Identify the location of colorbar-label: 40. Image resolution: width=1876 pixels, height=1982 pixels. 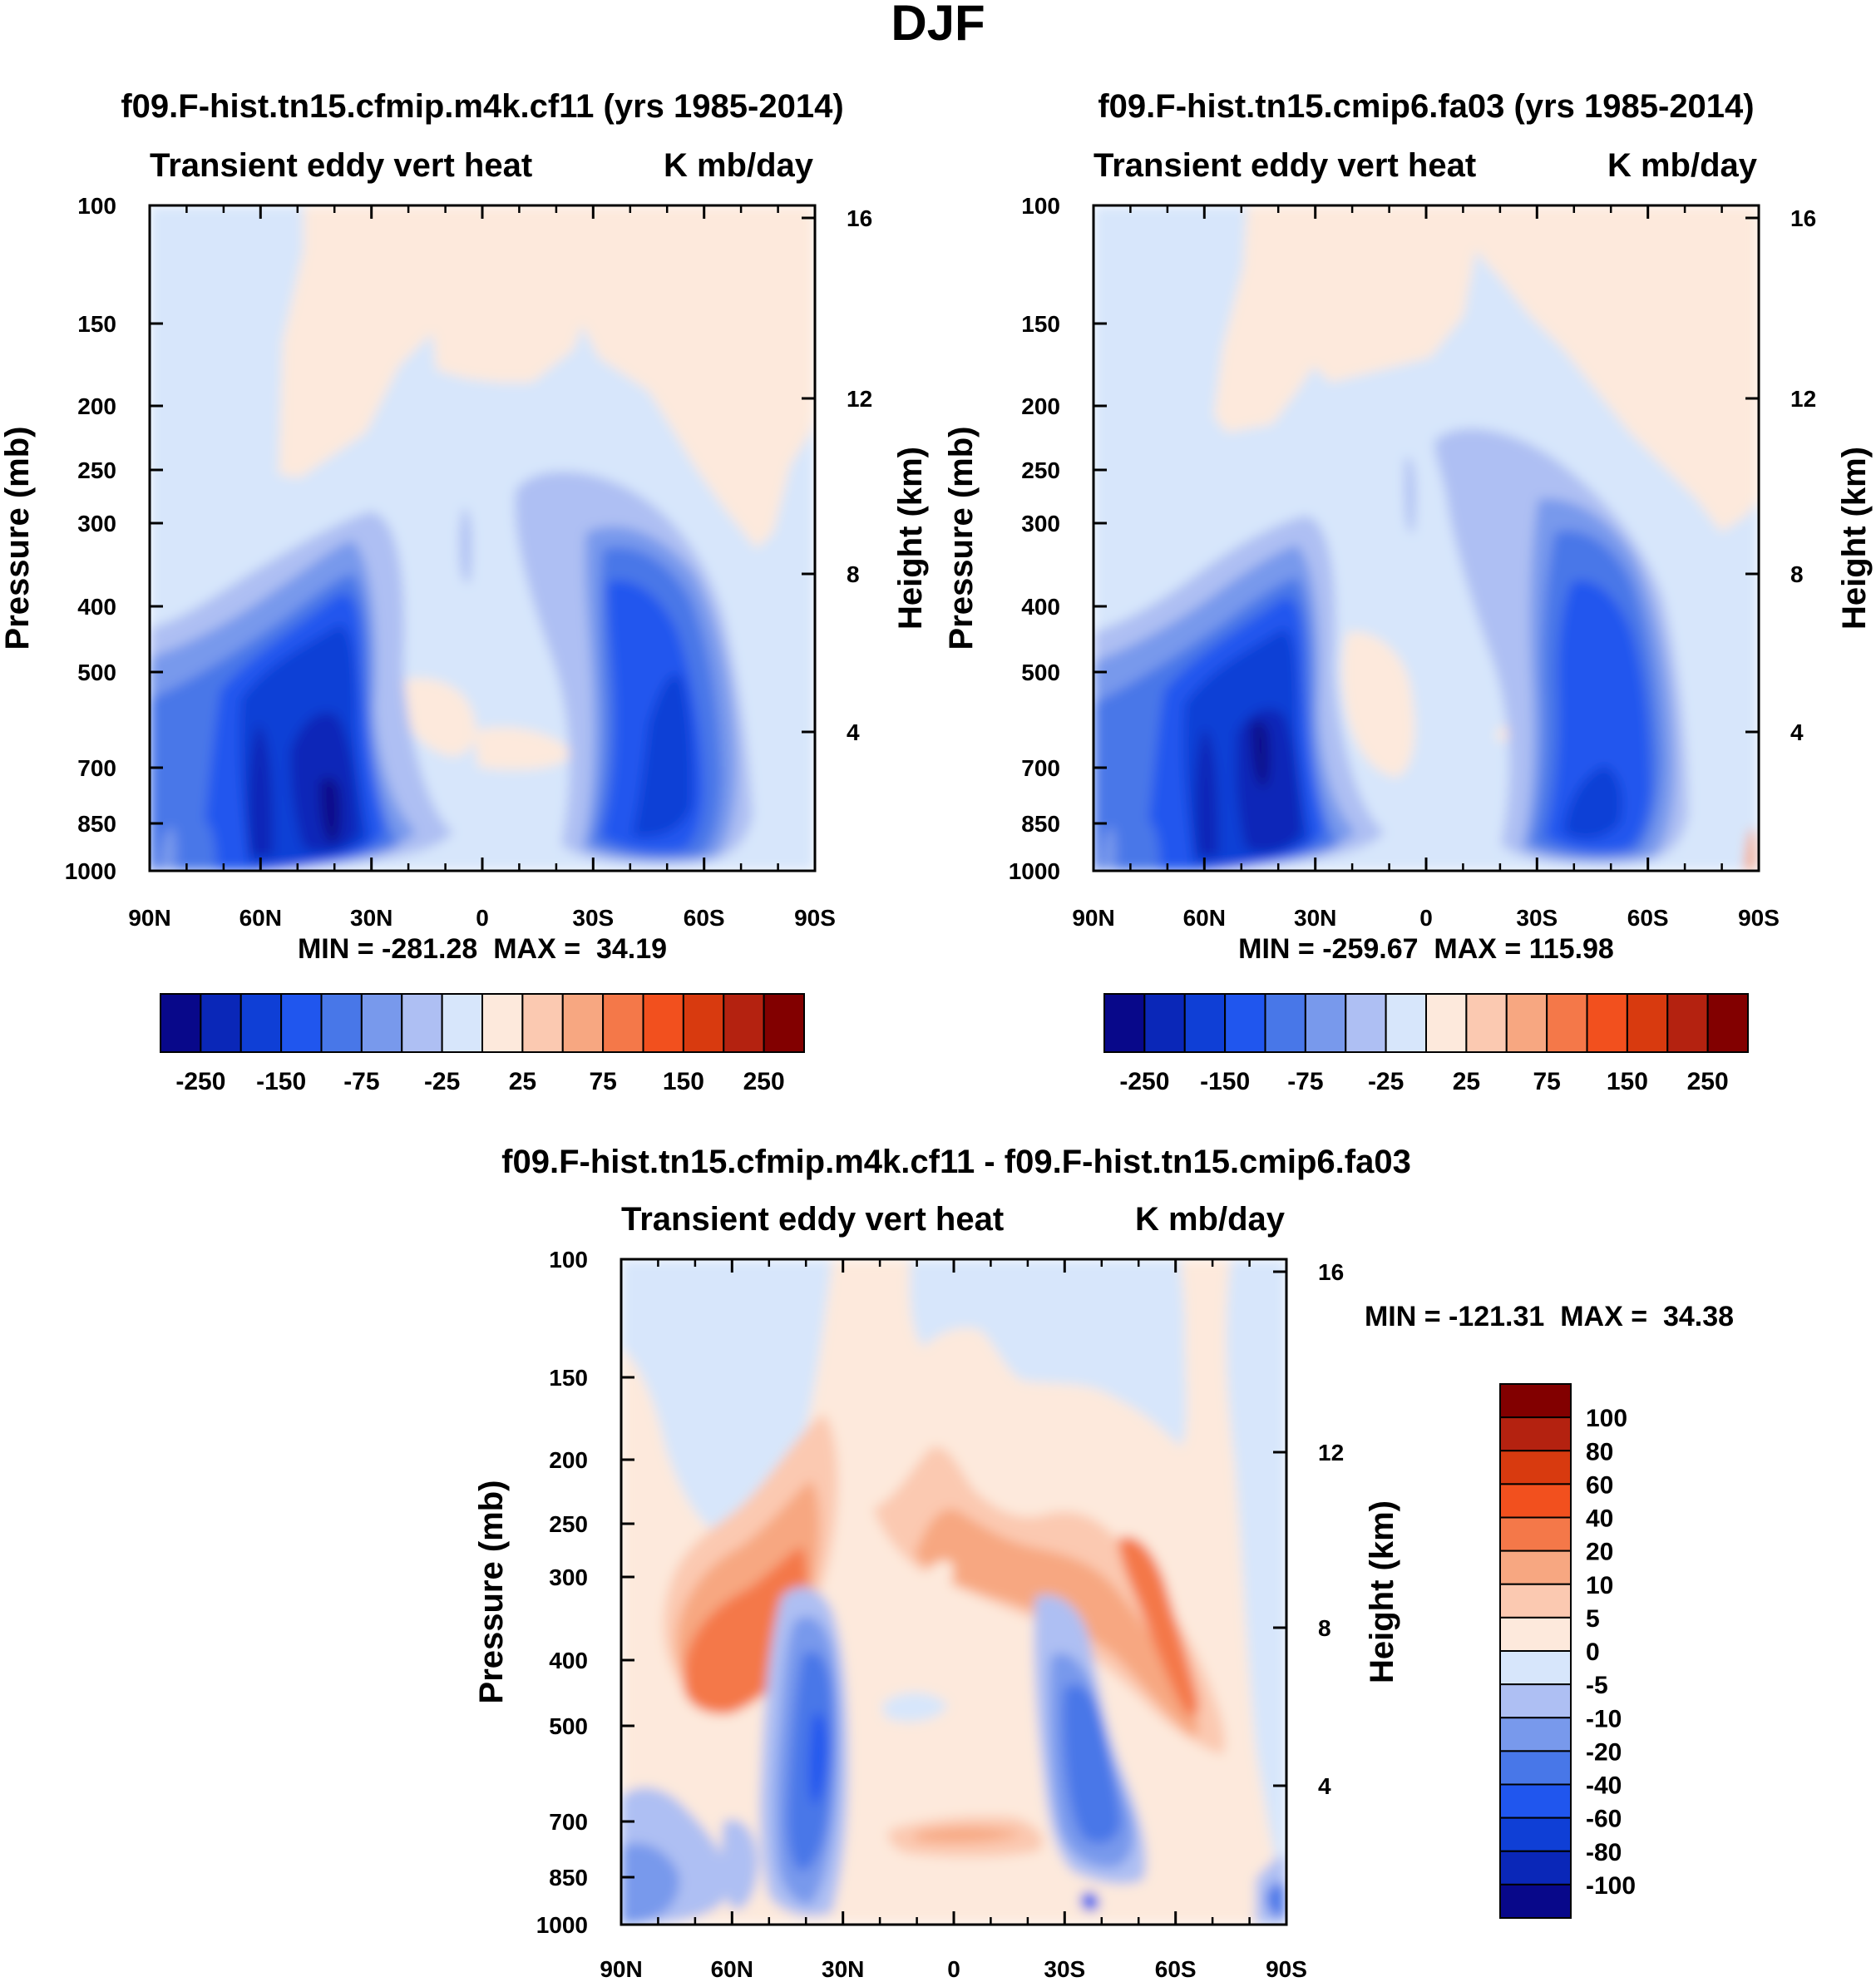
(1600, 1519).